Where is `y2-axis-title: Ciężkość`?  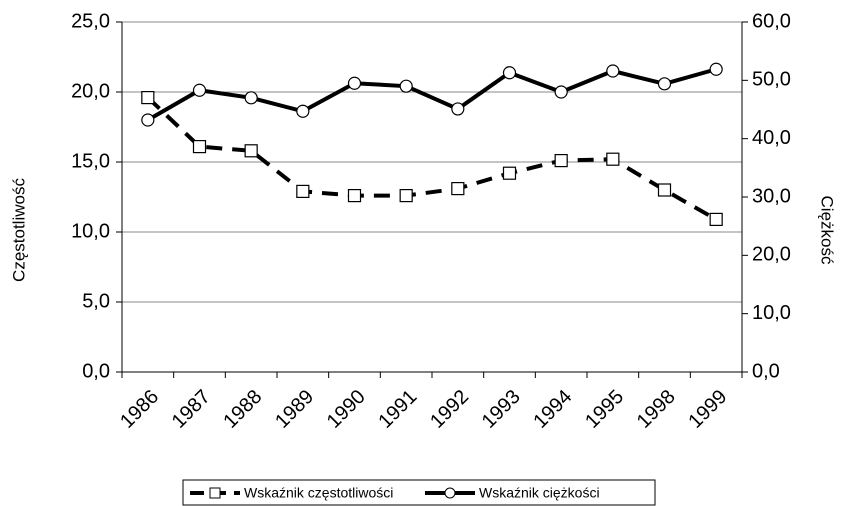
y2-axis-title: Ciężkość is located at coordinates (827, 230).